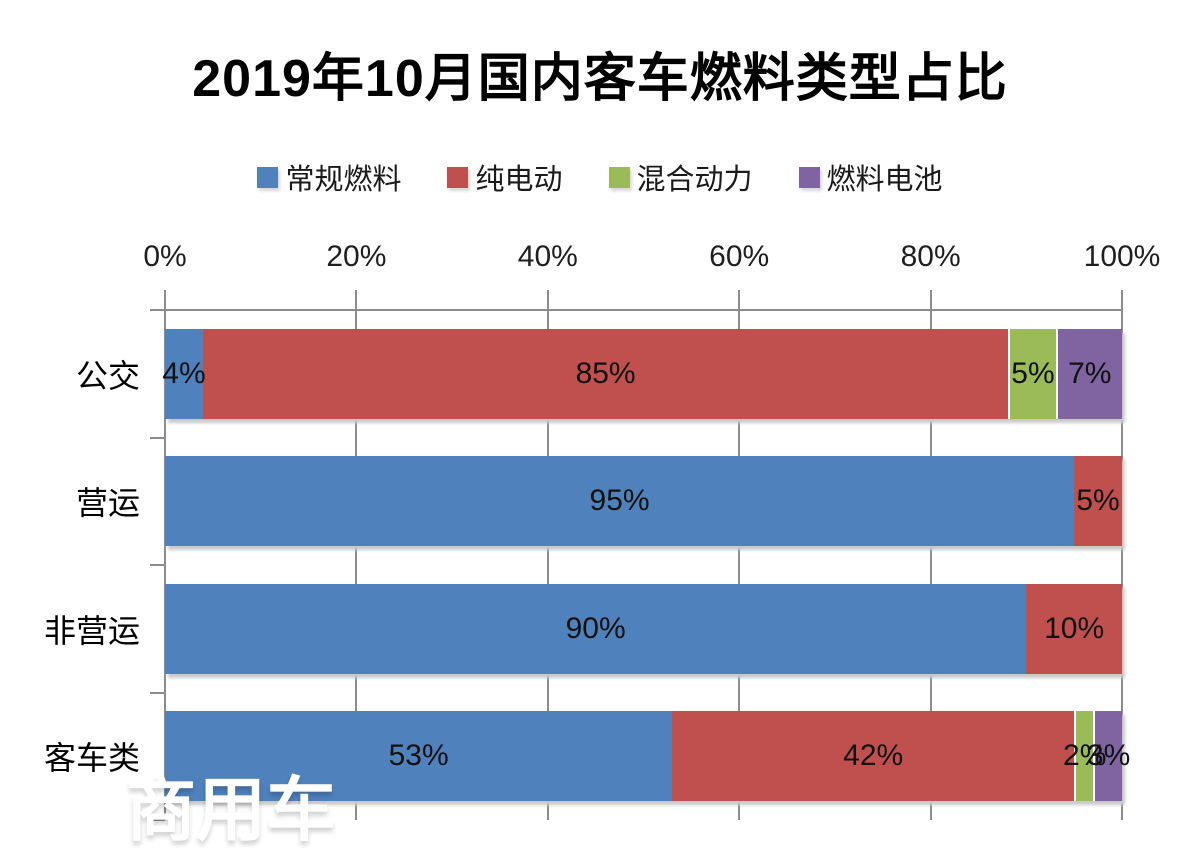  I want to click on bar-segment: 85%, so click(605, 373).